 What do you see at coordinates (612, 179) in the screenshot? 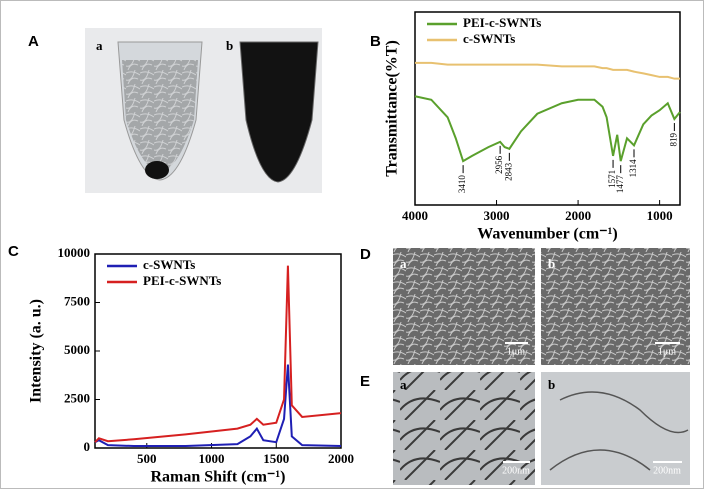
I see `peak-label: 1571` at bounding box center [612, 179].